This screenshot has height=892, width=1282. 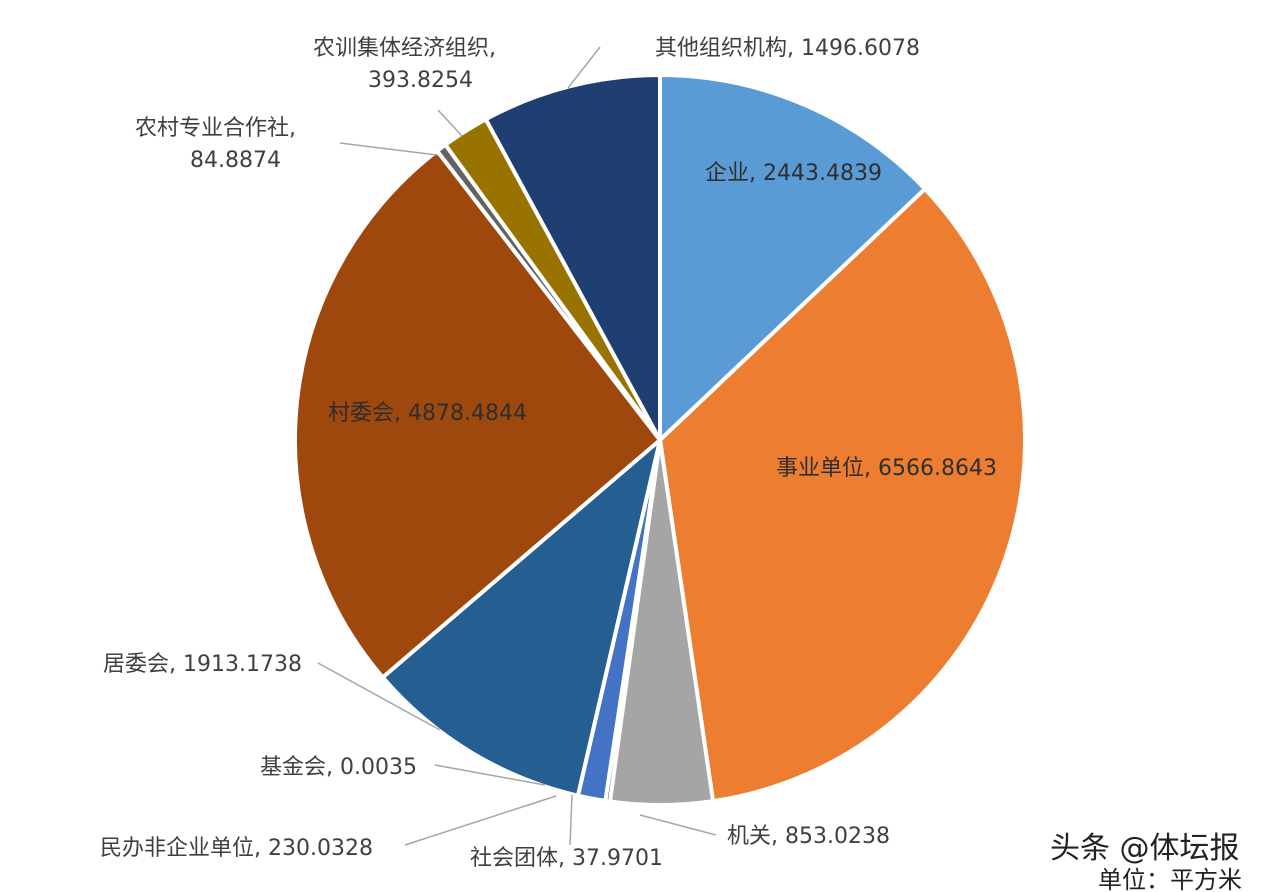 I want to click on slice-label: 基金会, 0.0035, so click(x=338, y=767).